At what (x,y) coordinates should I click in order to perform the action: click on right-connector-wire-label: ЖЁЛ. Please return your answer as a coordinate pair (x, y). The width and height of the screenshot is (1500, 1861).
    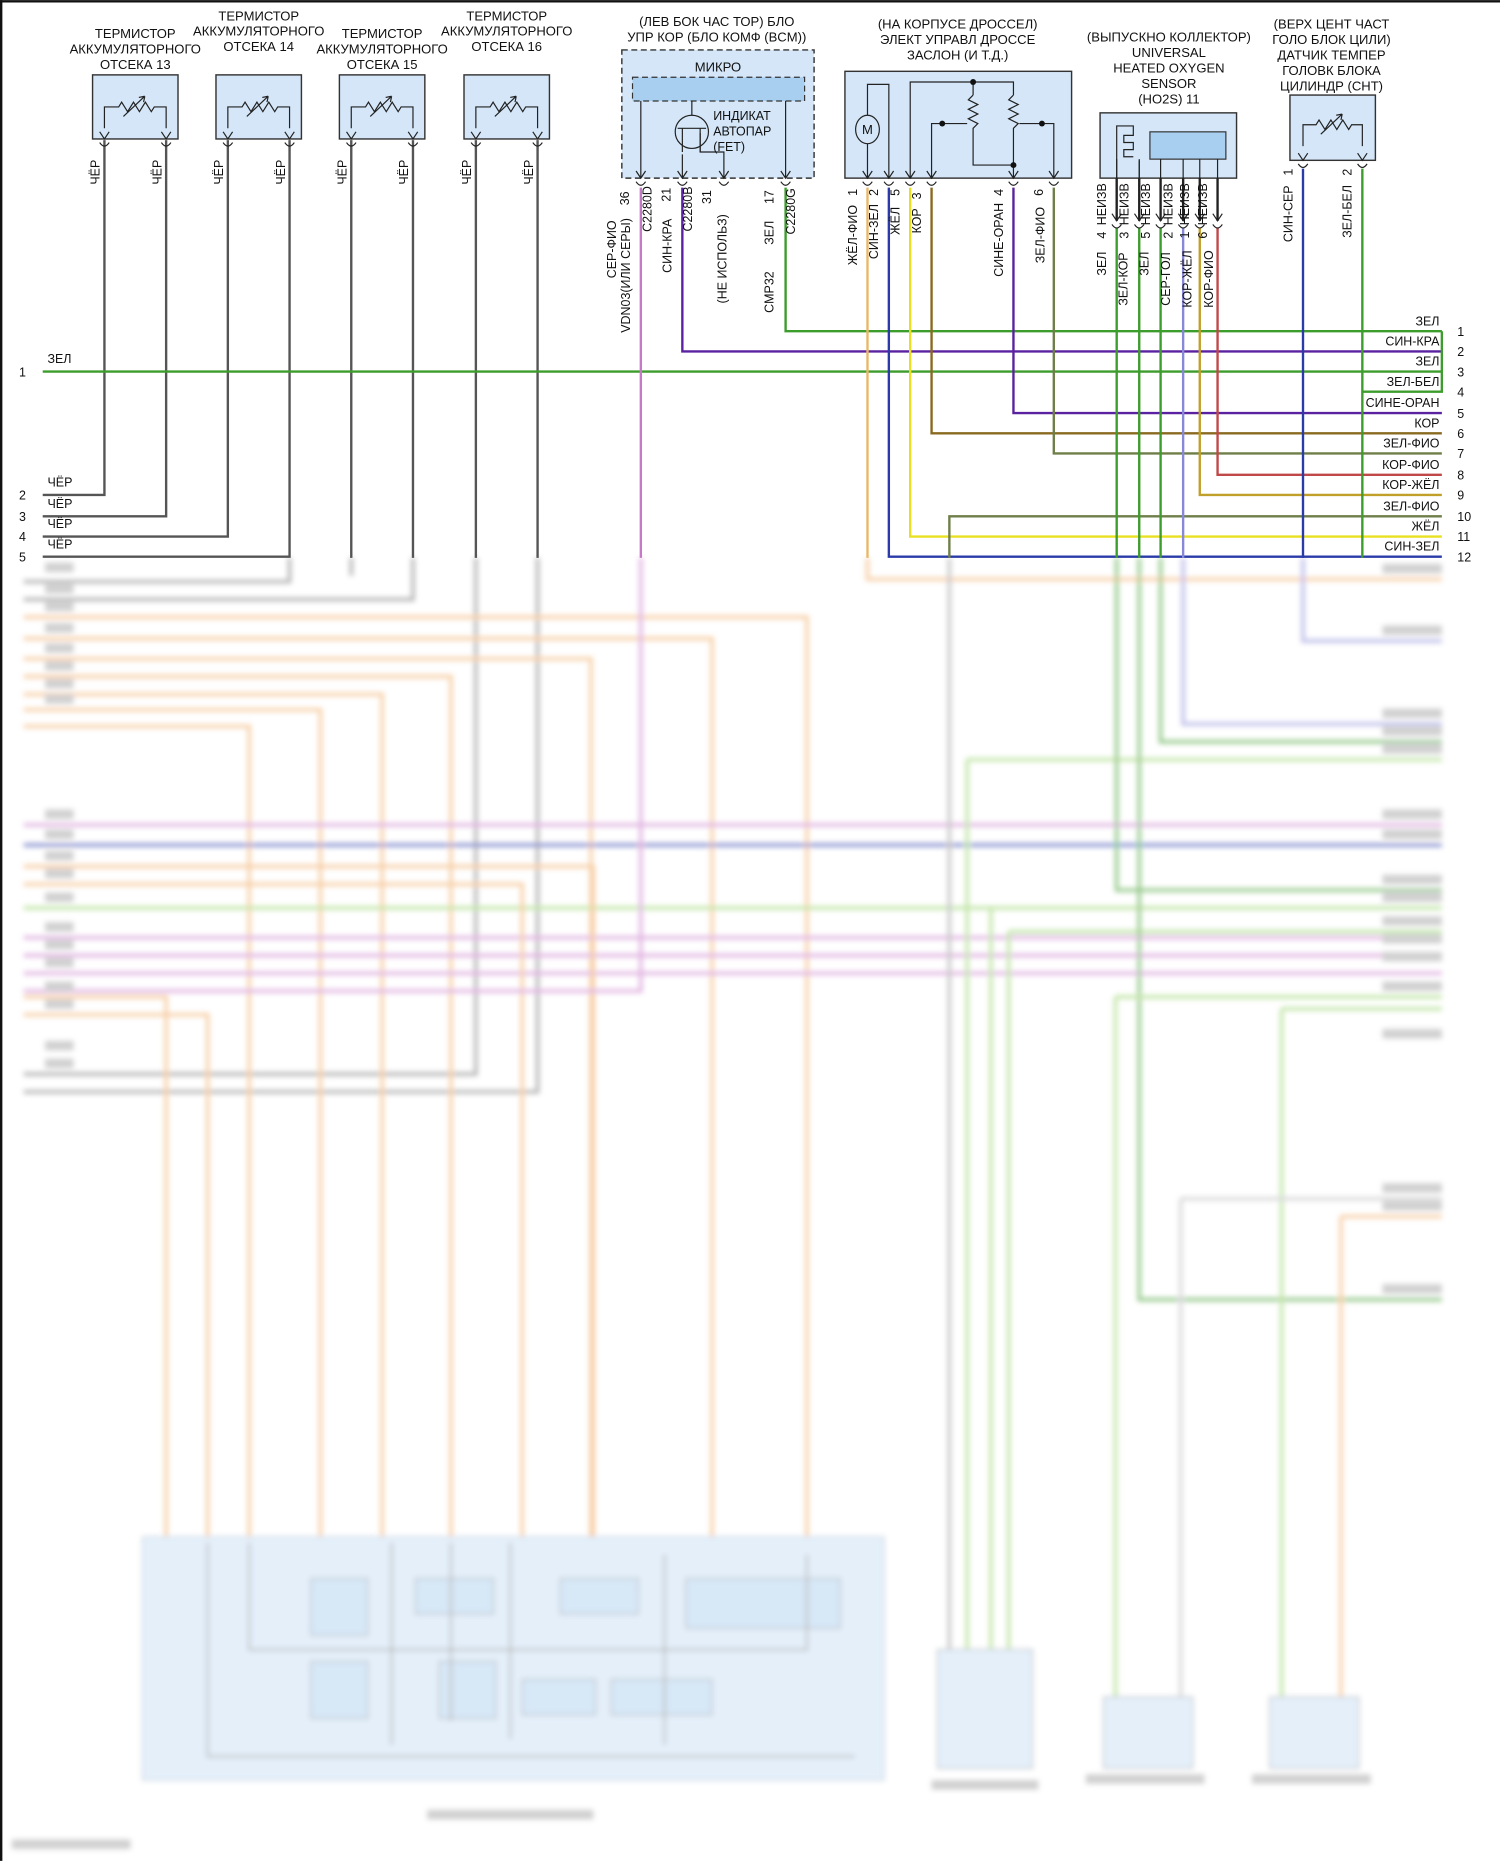
    Looking at the image, I should click on (1425, 527).